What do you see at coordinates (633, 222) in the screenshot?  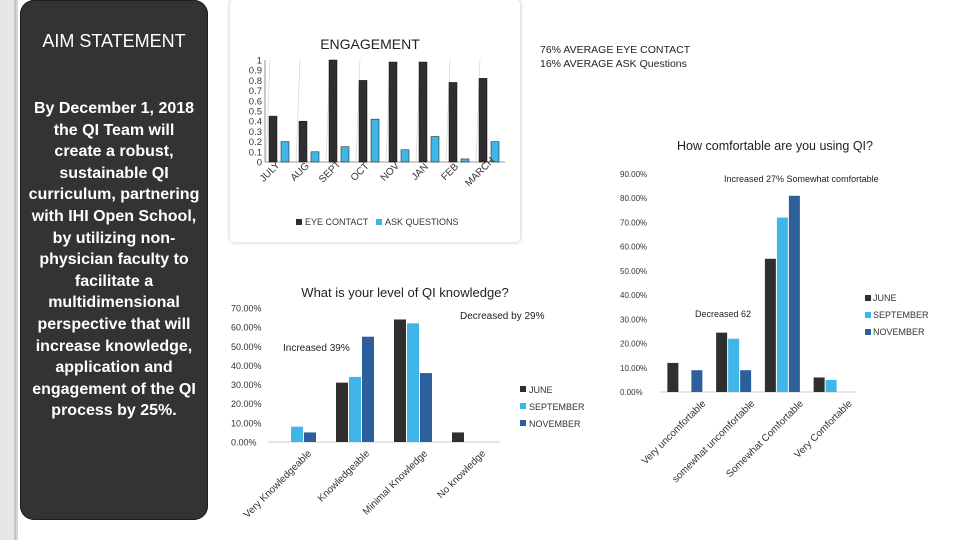 I see `comfort-y-tick: 70.00%` at bounding box center [633, 222].